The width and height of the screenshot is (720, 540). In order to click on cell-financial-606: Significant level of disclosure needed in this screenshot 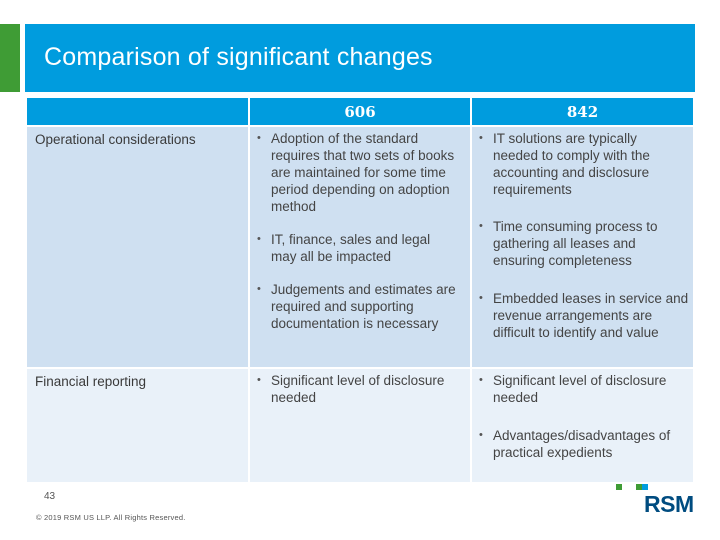, I will do `click(360, 425)`.